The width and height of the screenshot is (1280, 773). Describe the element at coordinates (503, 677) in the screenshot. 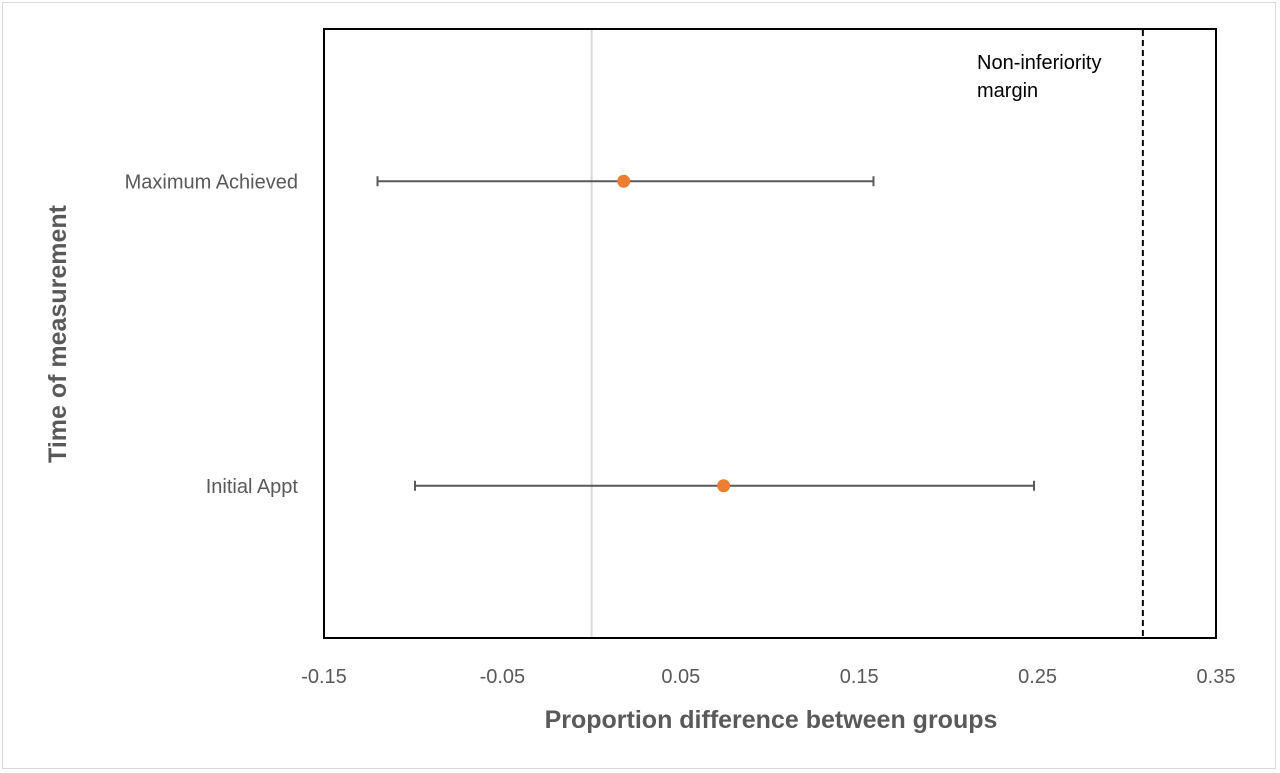

I see `x-tick-label: -0.05` at that location.